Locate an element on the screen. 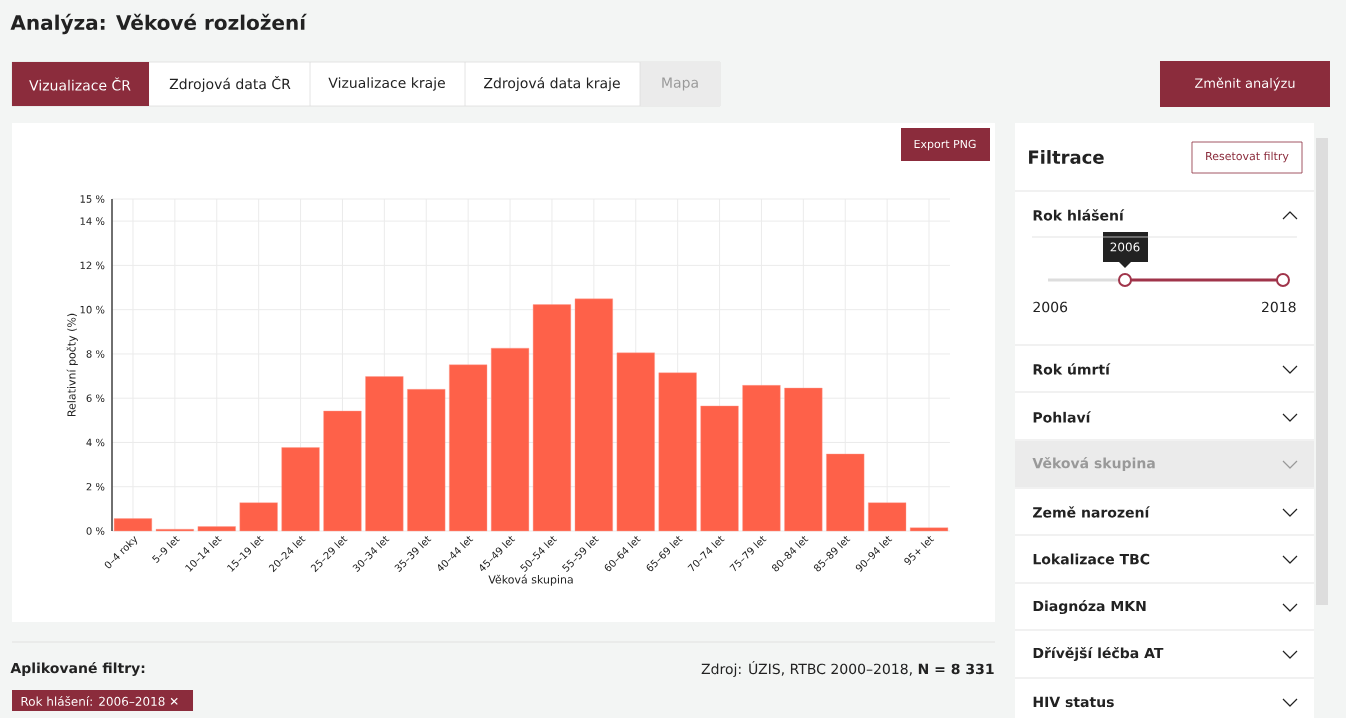 The image size is (1346, 718). y-tick-label: 10 % is located at coordinates (92, 309).